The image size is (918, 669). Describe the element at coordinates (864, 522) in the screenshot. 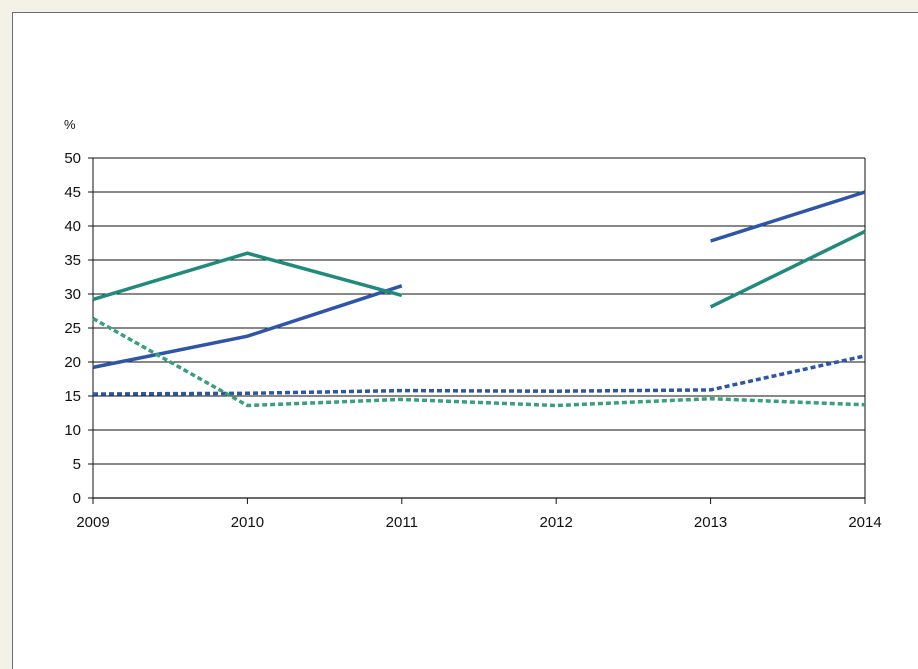

I see `x-tick-label: 2014` at that location.